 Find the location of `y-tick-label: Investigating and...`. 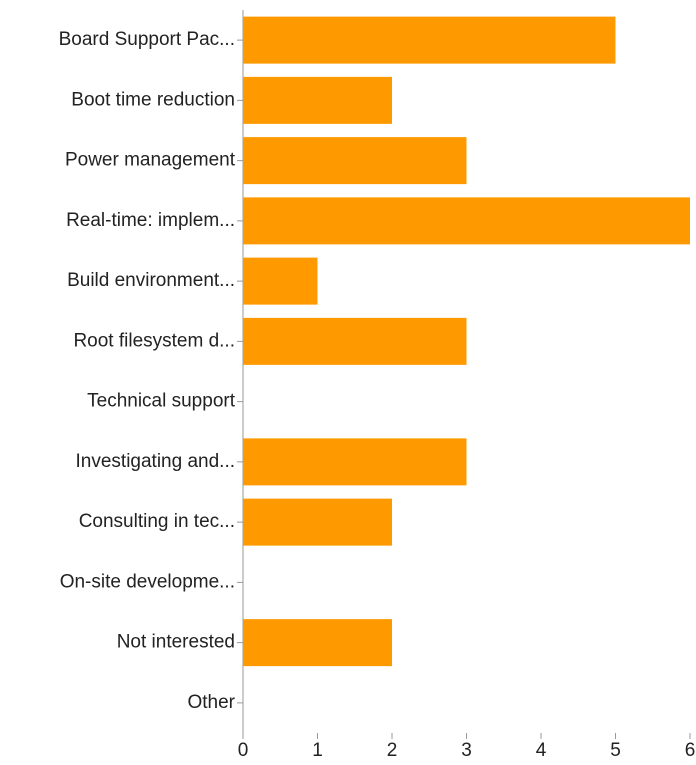

y-tick-label: Investigating and... is located at coordinates (156, 461).